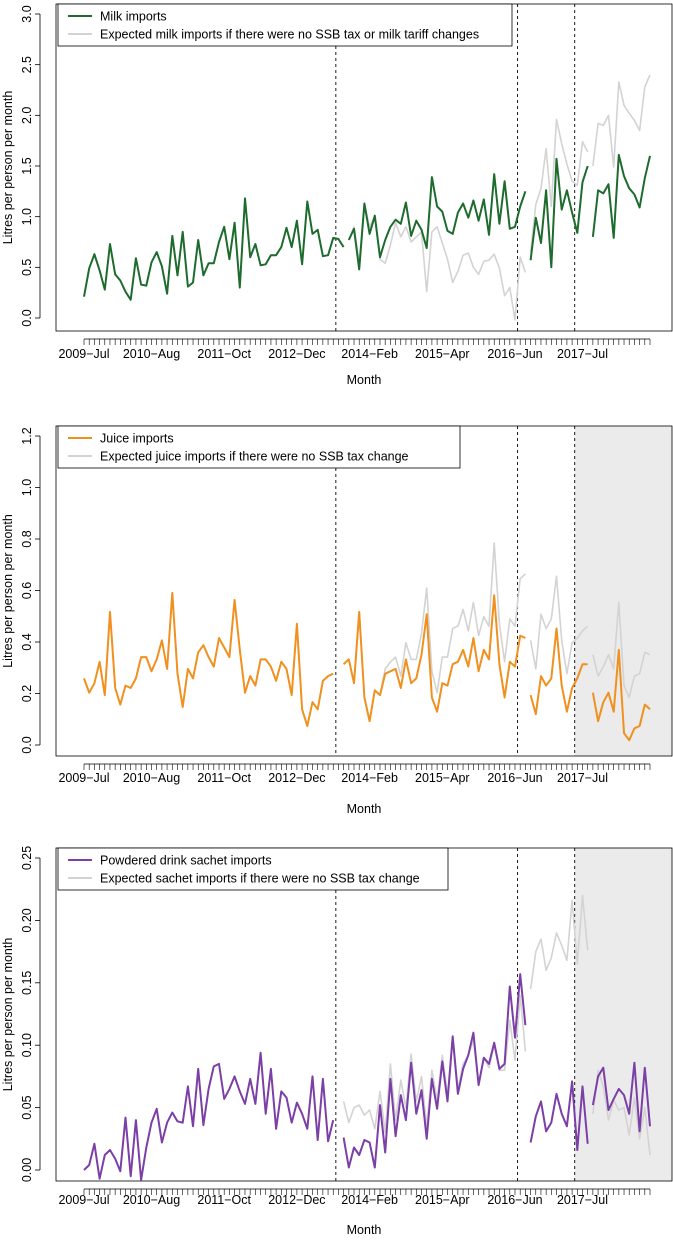  Describe the element at coordinates (186, 861) in the screenshot. I see `legend-label: Powdered drink sachet imports` at that location.